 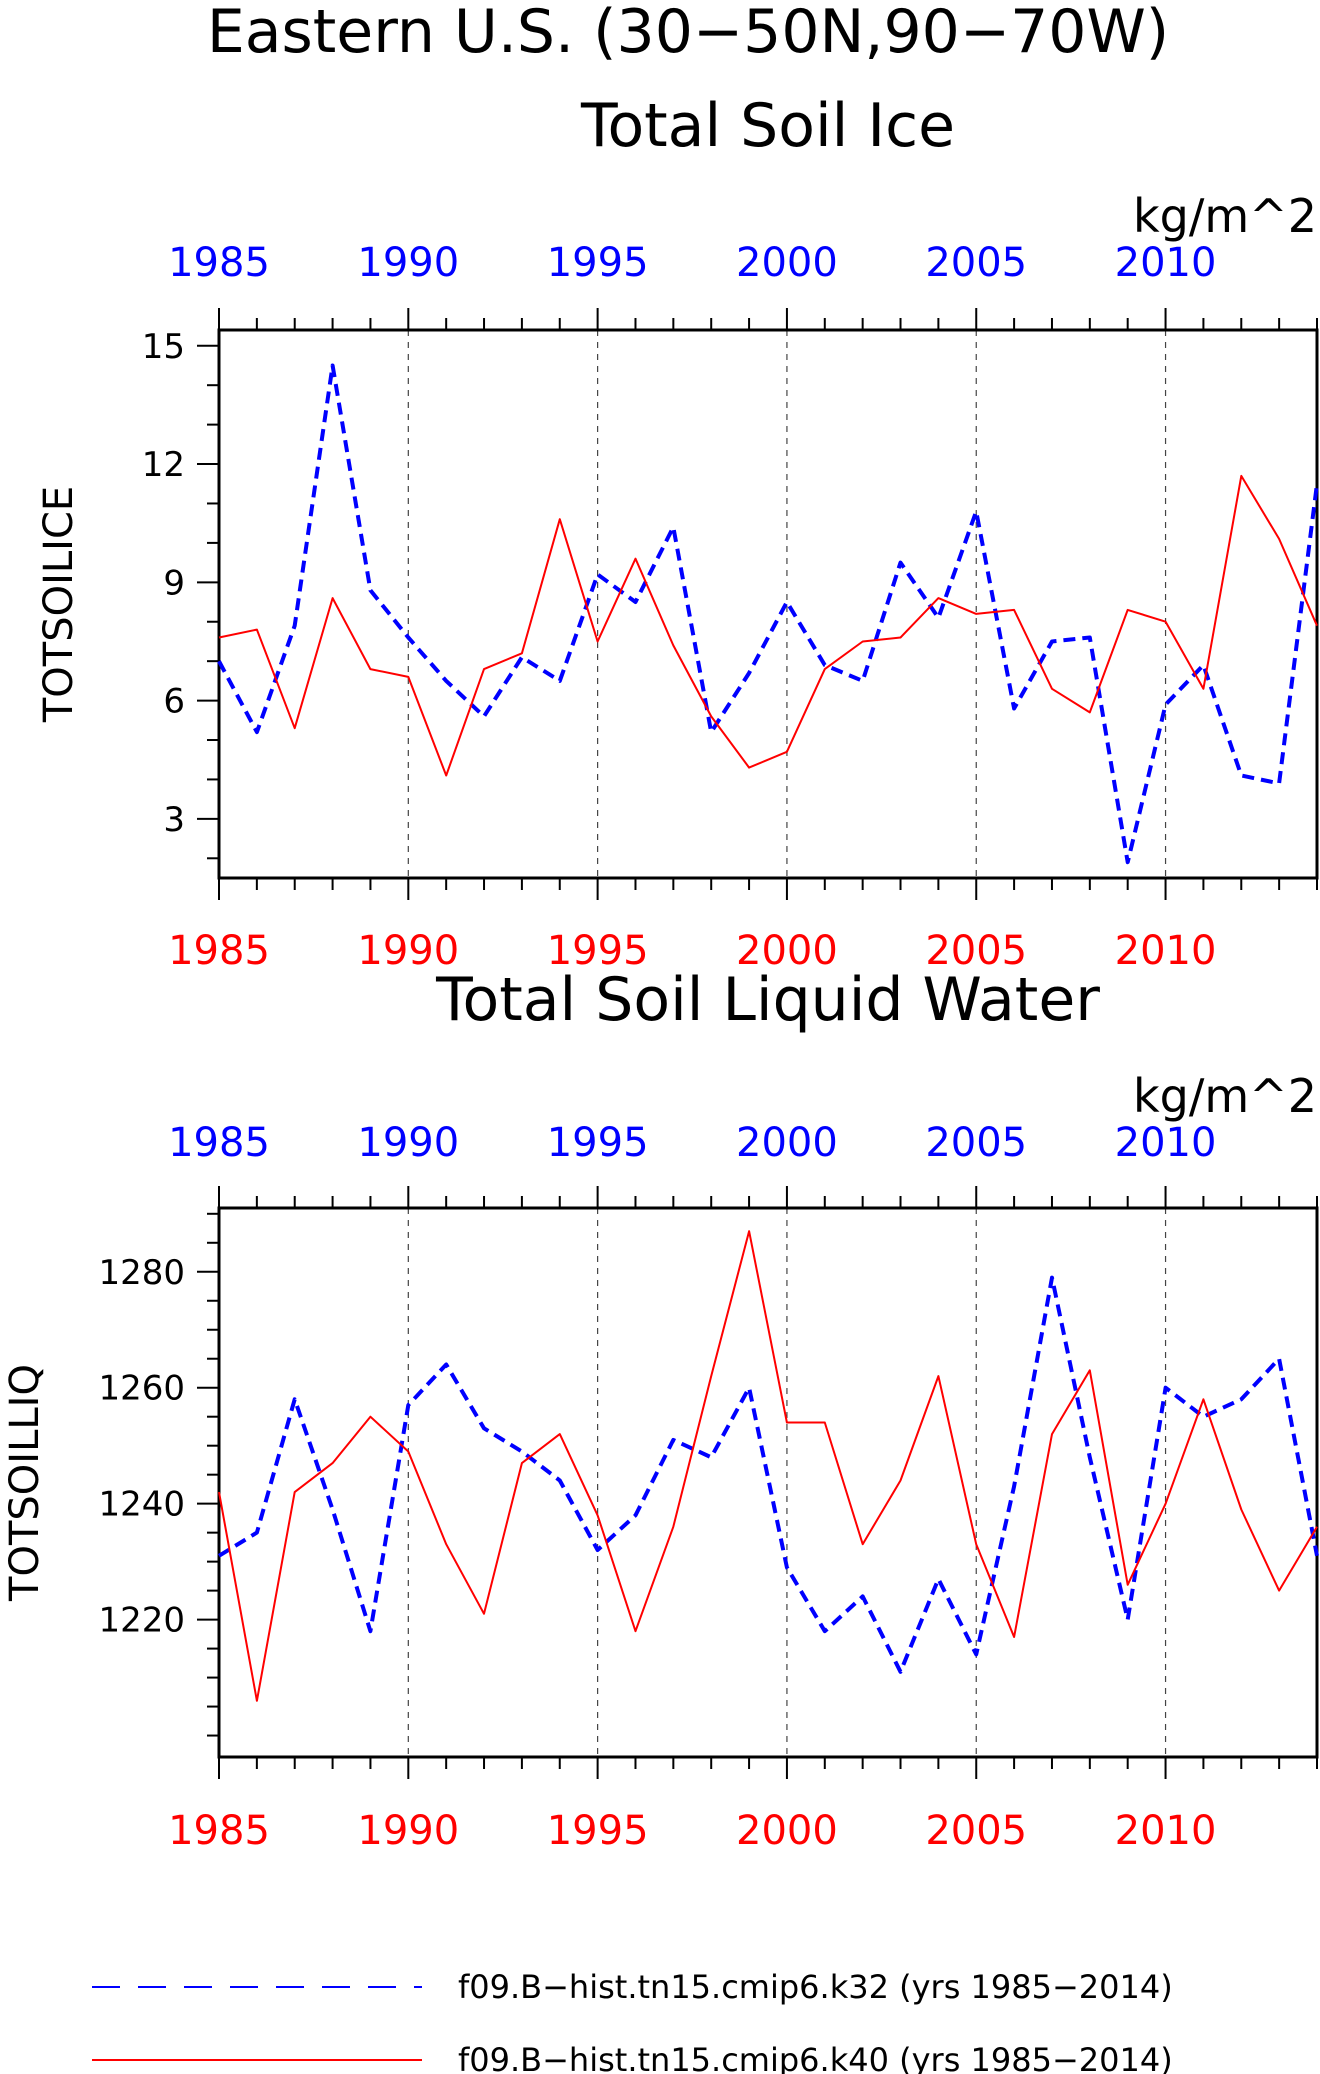 I want to click on y-tick-label: 1220, so click(x=141, y=1621).